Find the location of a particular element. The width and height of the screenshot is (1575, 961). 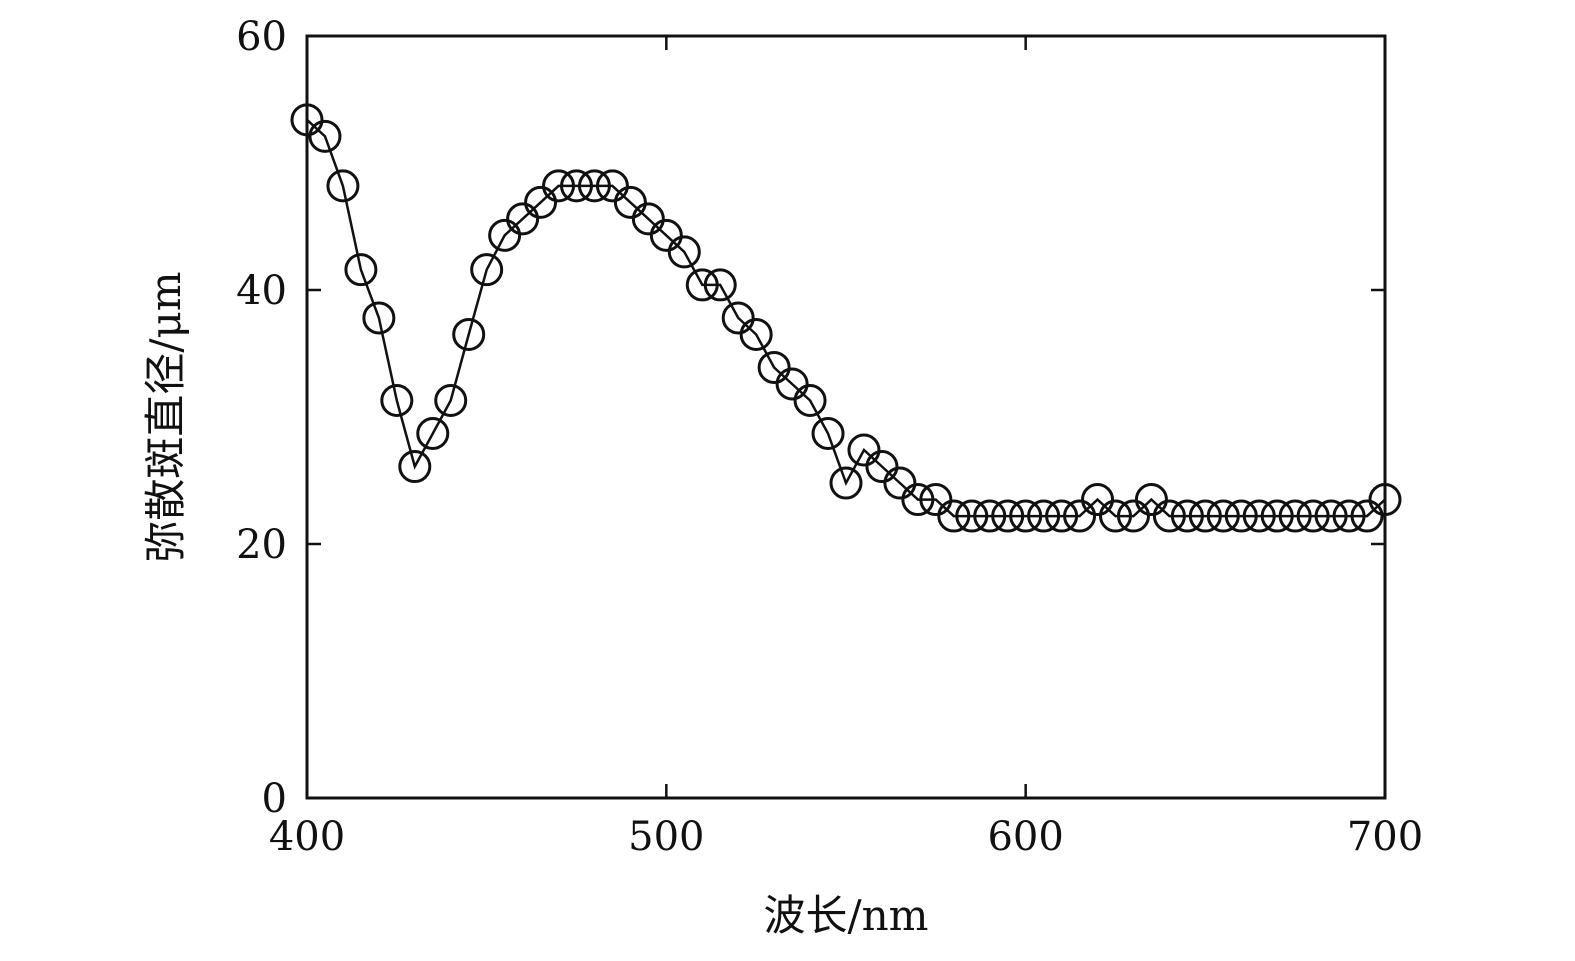

x-axis-title: 波长/nm is located at coordinates (845, 915).